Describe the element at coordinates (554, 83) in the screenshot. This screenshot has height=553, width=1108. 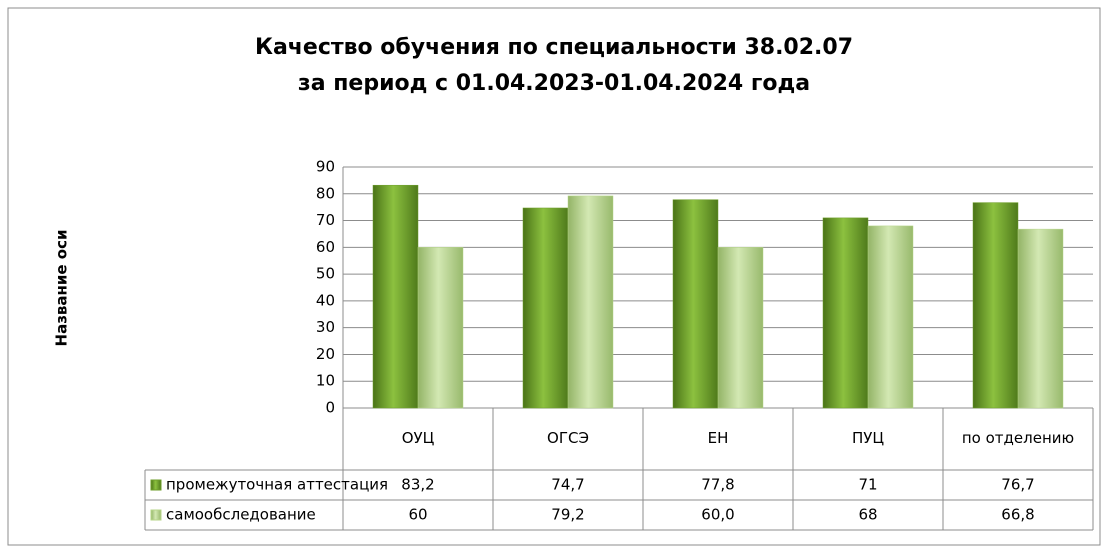
I see `chart-title: за период с 01.04.2023-01.04.2024 года` at that location.